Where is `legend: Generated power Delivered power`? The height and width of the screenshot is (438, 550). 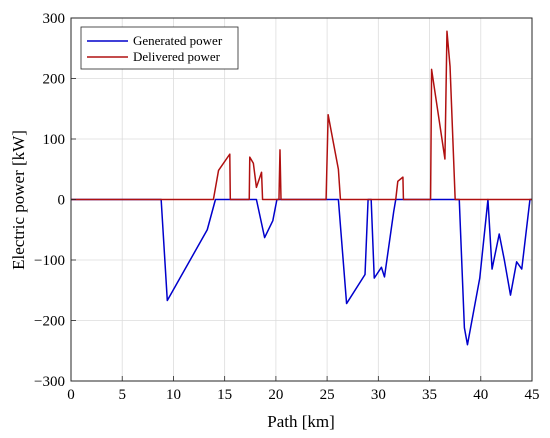 legend: Generated power Delivered power is located at coordinates (159, 48).